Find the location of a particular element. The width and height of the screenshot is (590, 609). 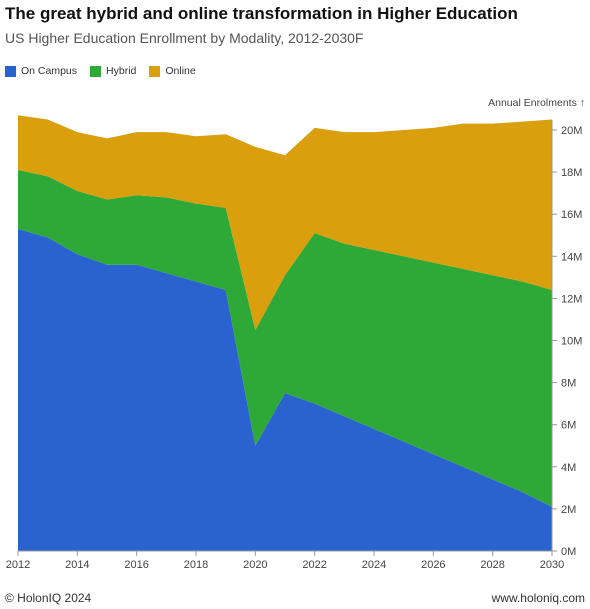

y-tick-label: 8M is located at coordinates (568, 384).